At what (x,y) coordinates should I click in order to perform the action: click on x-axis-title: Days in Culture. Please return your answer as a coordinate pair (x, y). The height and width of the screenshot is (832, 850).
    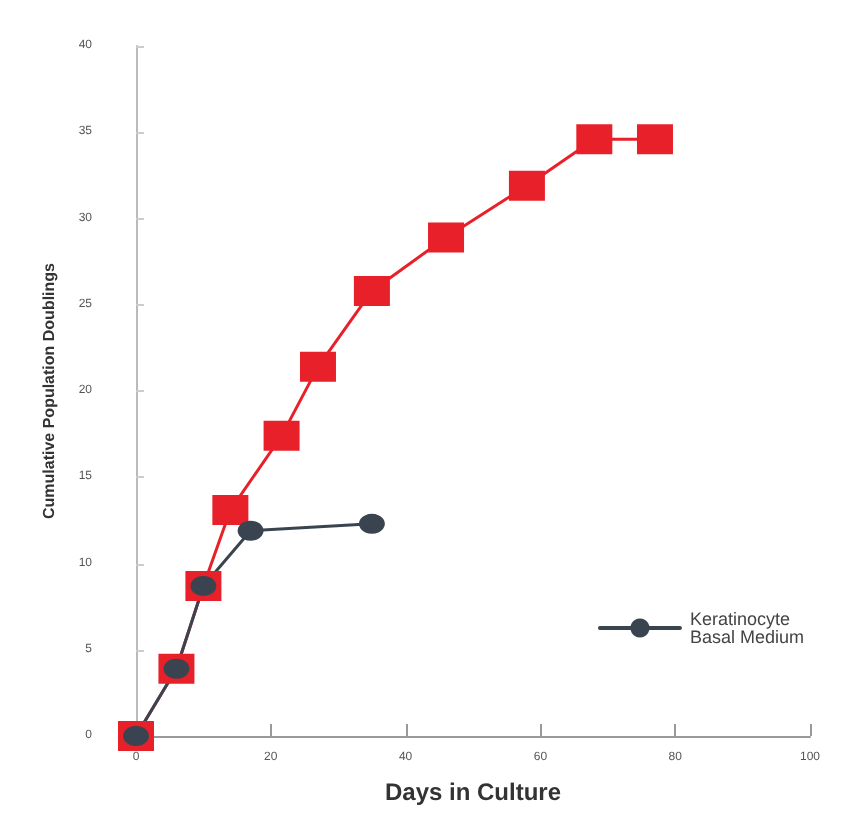
    Looking at the image, I should click on (473, 792).